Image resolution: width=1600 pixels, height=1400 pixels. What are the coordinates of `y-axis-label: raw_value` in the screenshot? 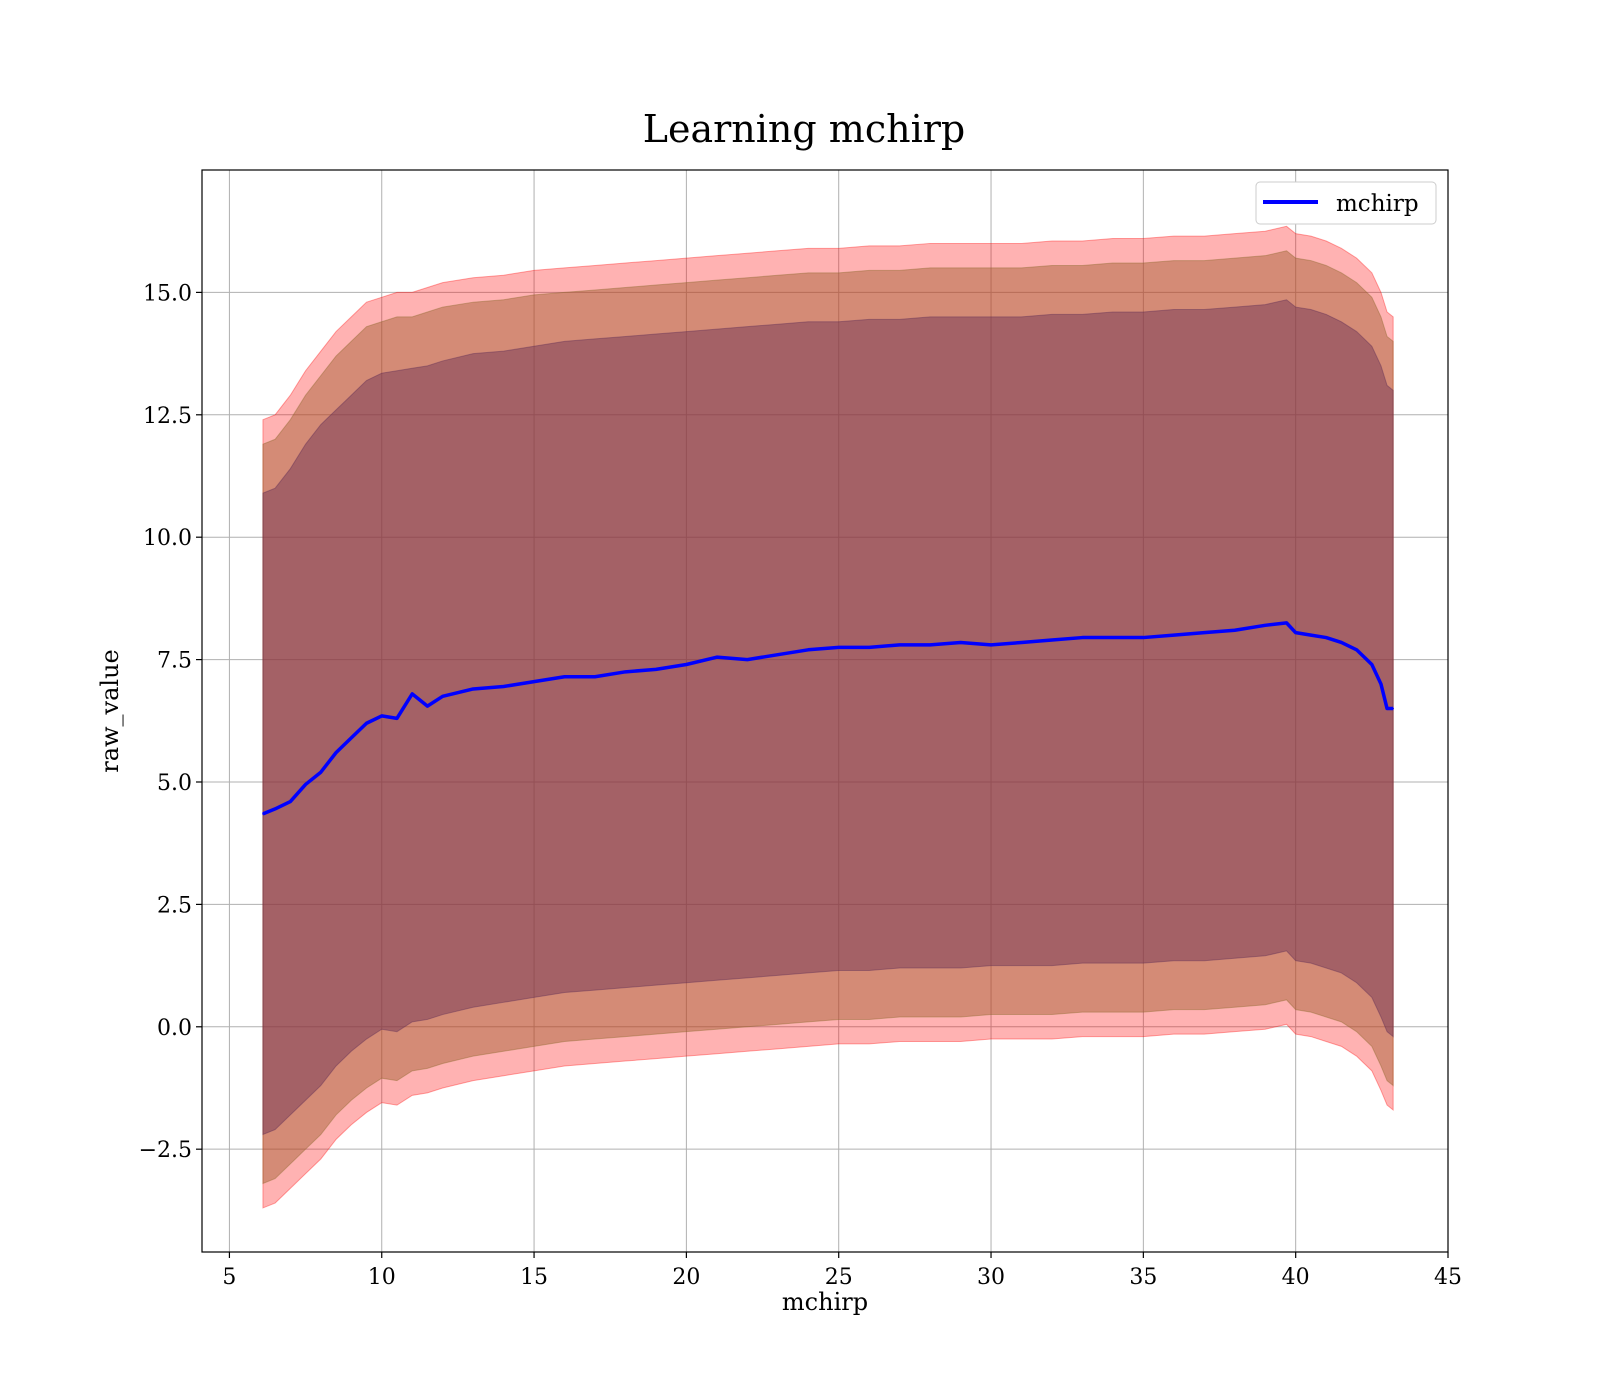 It's located at (110, 711).